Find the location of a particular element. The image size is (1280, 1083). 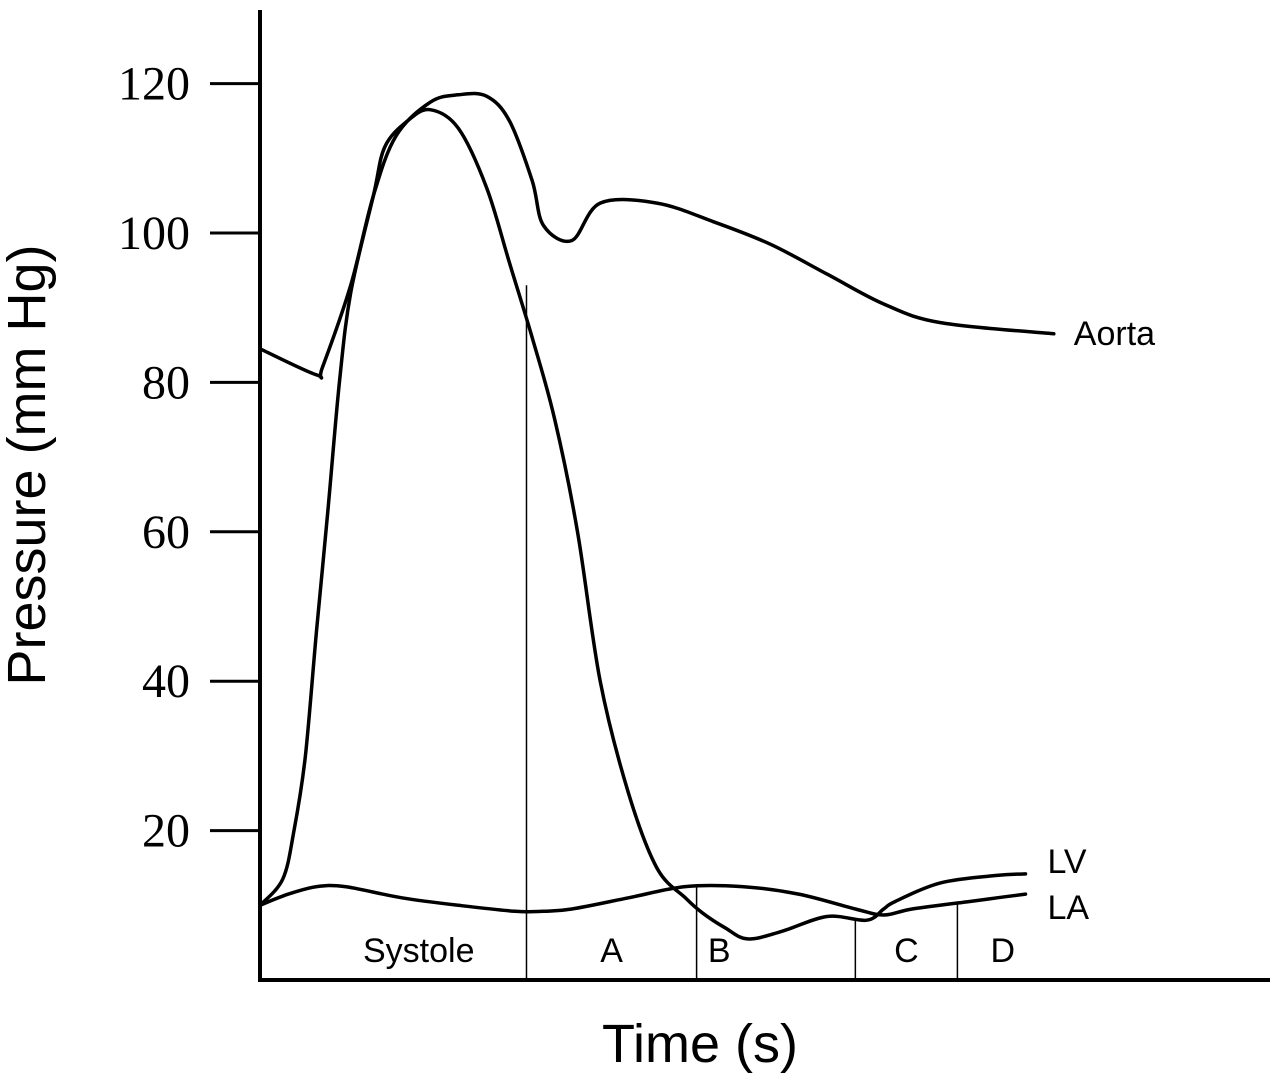

la-series-label: LA is located at coordinates (1068, 908).